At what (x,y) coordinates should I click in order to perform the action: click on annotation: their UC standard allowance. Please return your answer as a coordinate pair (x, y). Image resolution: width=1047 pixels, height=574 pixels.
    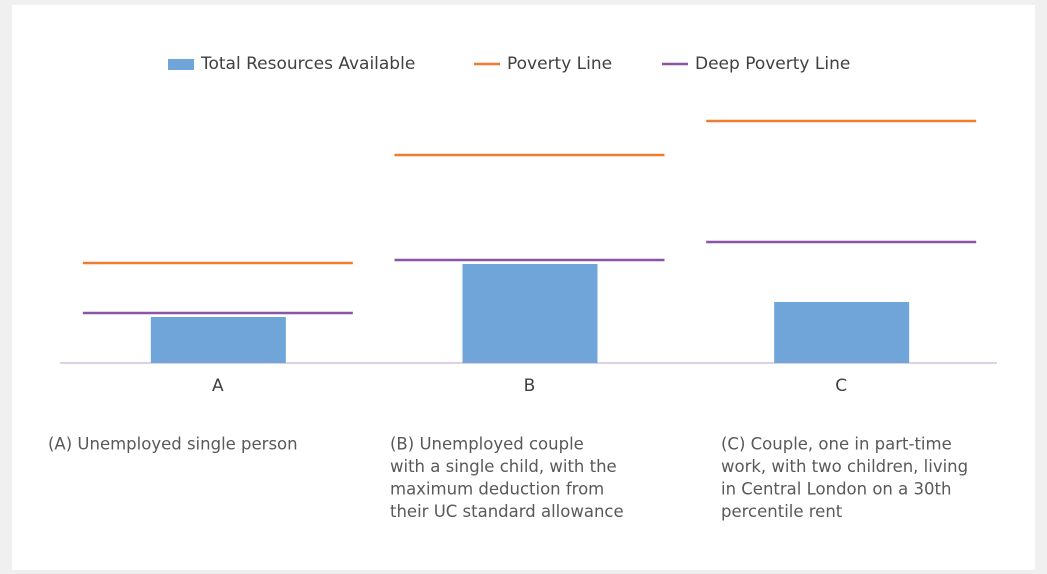
    Looking at the image, I should click on (507, 511).